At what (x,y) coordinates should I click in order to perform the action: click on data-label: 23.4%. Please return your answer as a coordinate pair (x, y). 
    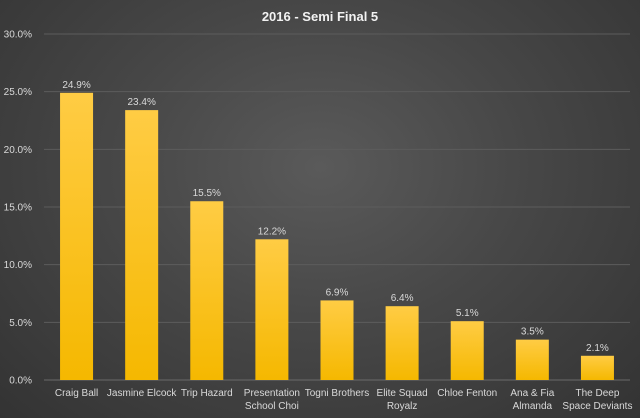
    Looking at the image, I should click on (141, 102).